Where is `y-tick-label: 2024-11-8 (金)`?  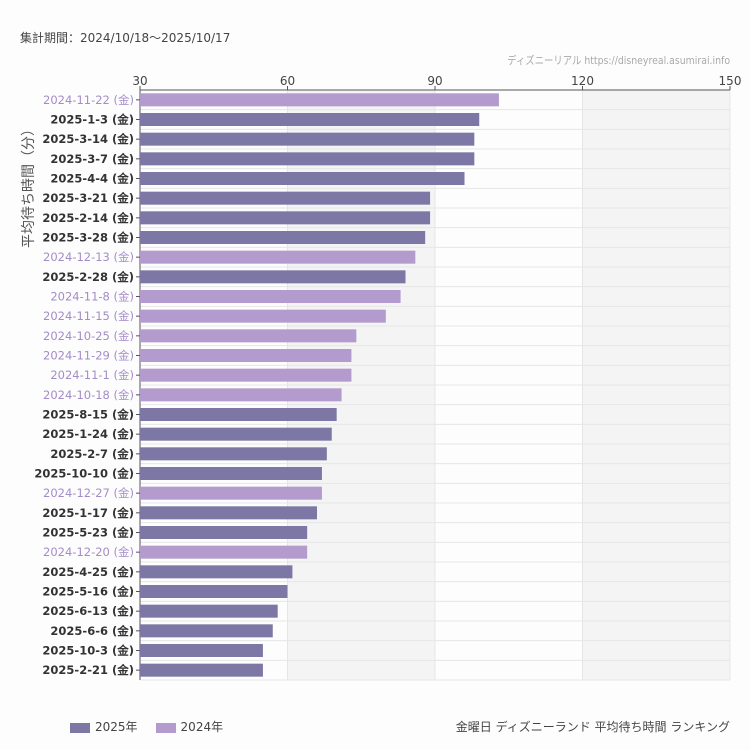 y-tick-label: 2024-11-8 (金) is located at coordinates (92, 297).